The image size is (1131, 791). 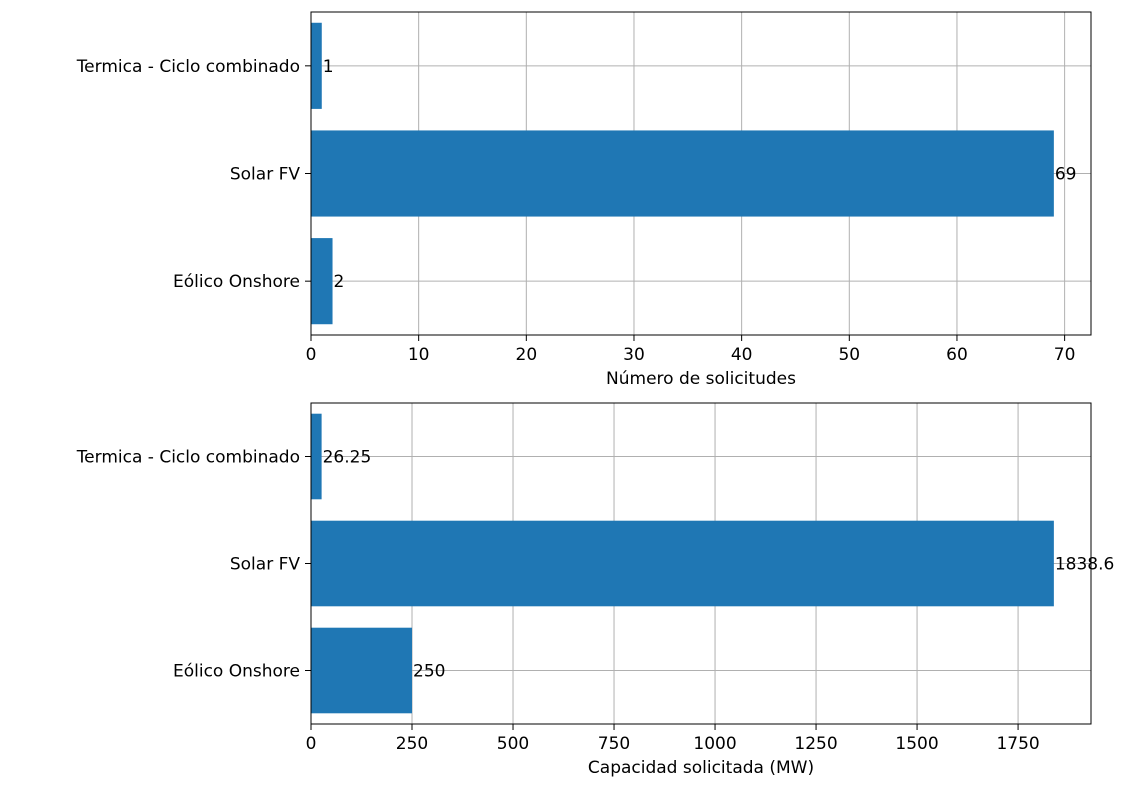 What do you see at coordinates (815, 744) in the screenshot?
I see `x-tick-label: 1250` at bounding box center [815, 744].